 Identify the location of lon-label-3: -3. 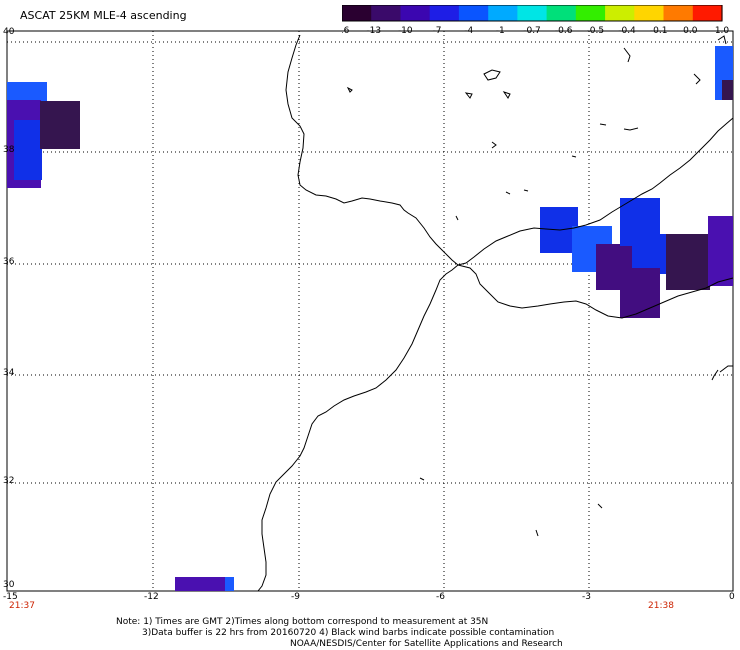
(586, 597).